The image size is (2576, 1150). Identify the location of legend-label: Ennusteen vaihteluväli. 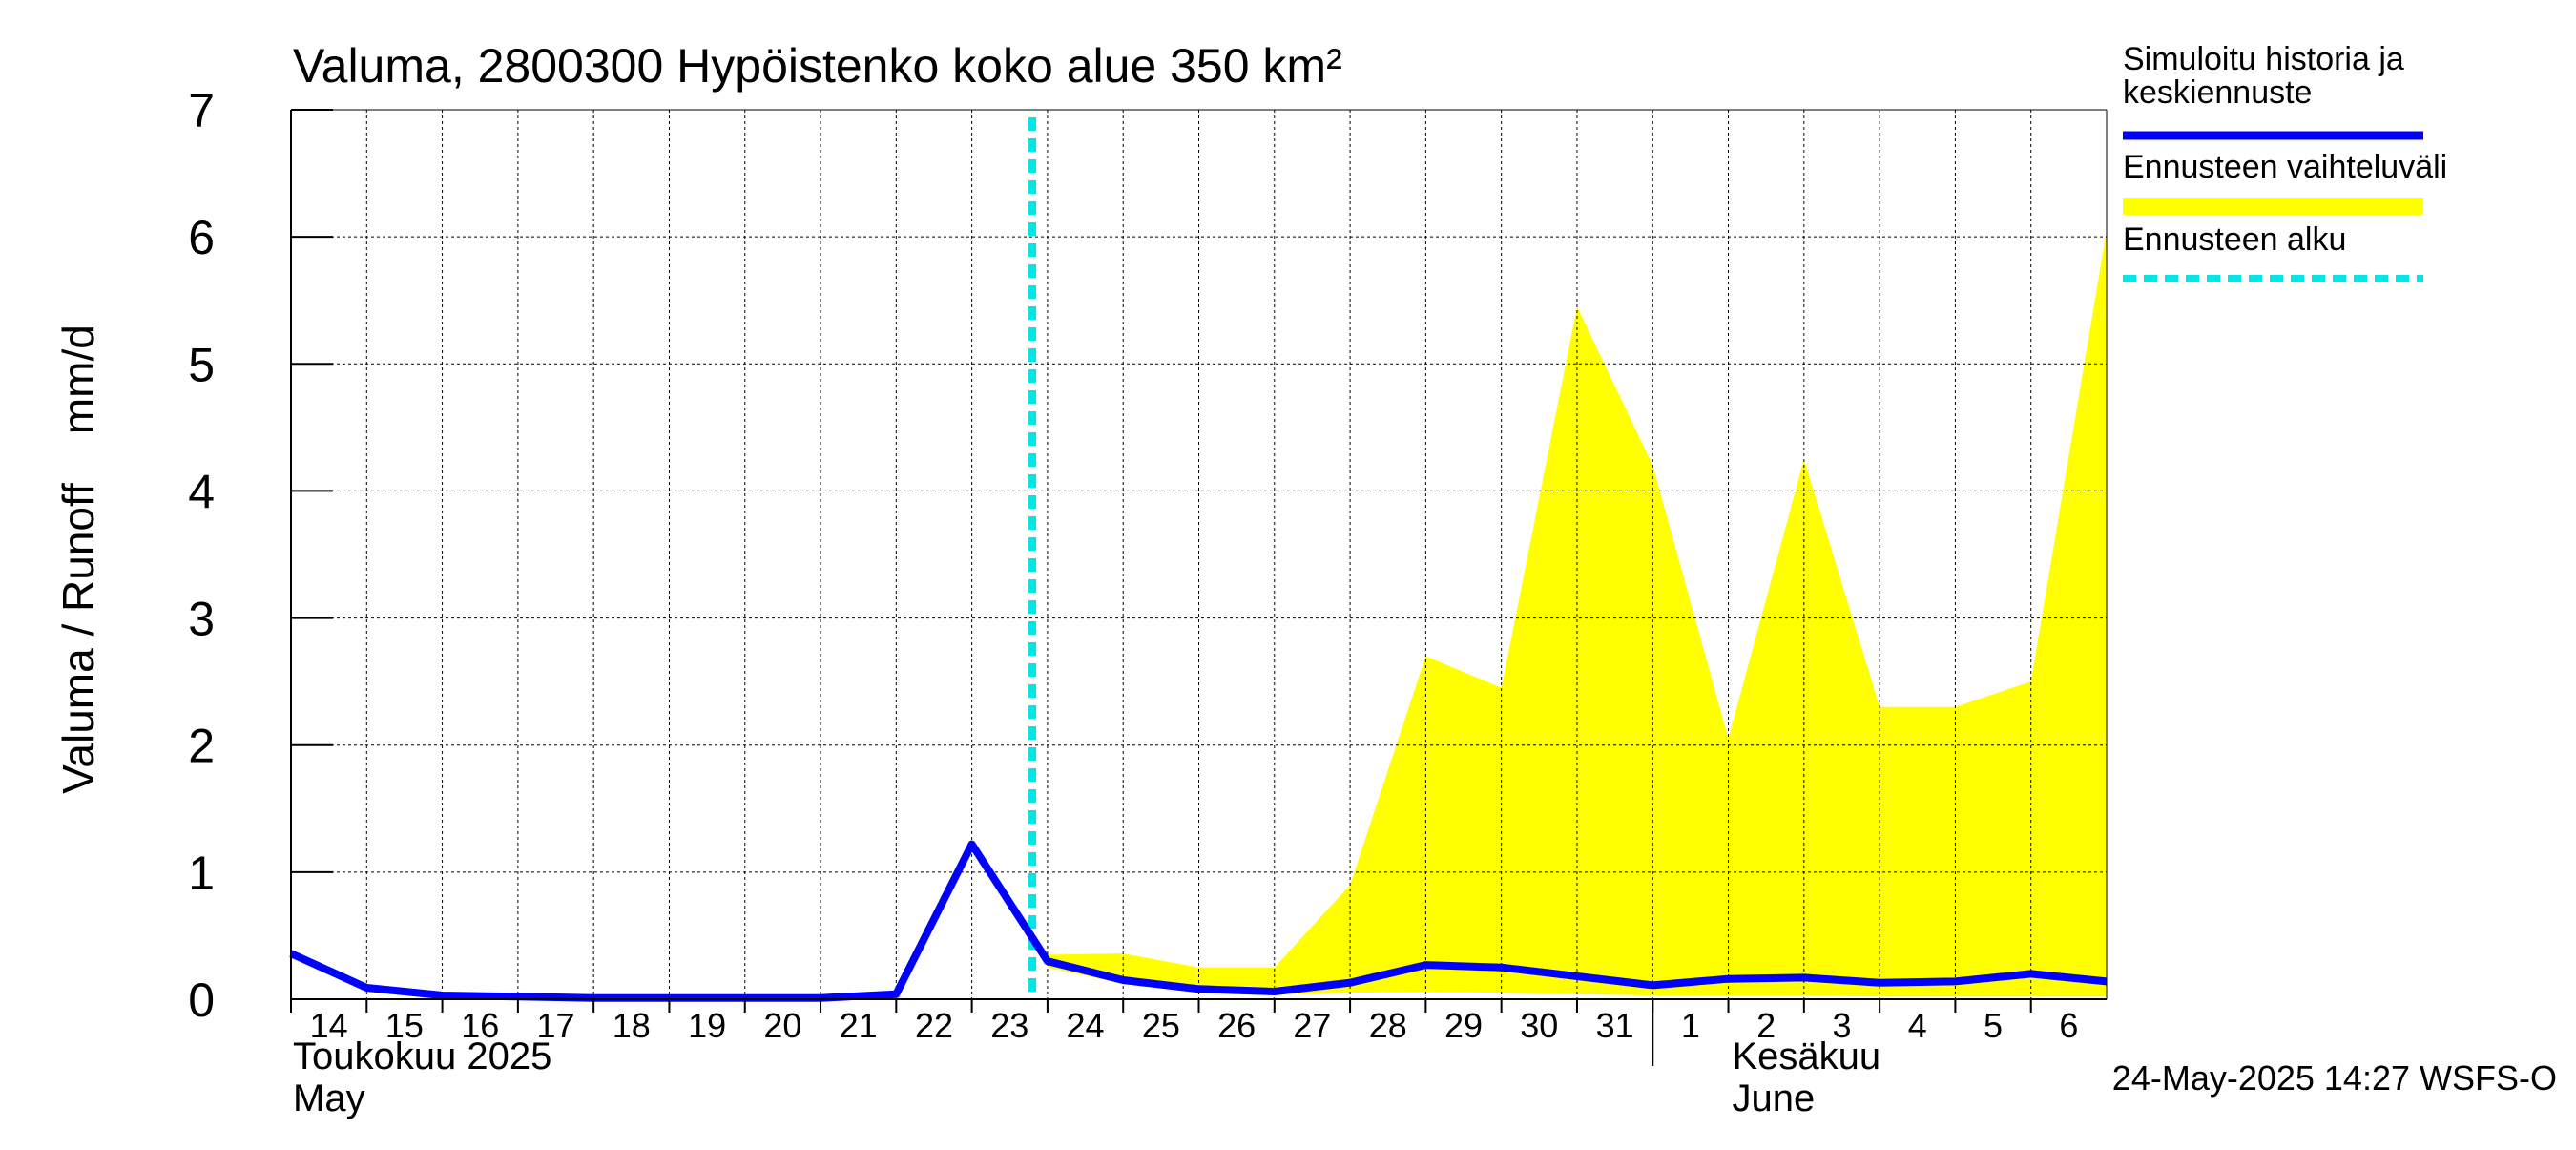
(2285, 167).